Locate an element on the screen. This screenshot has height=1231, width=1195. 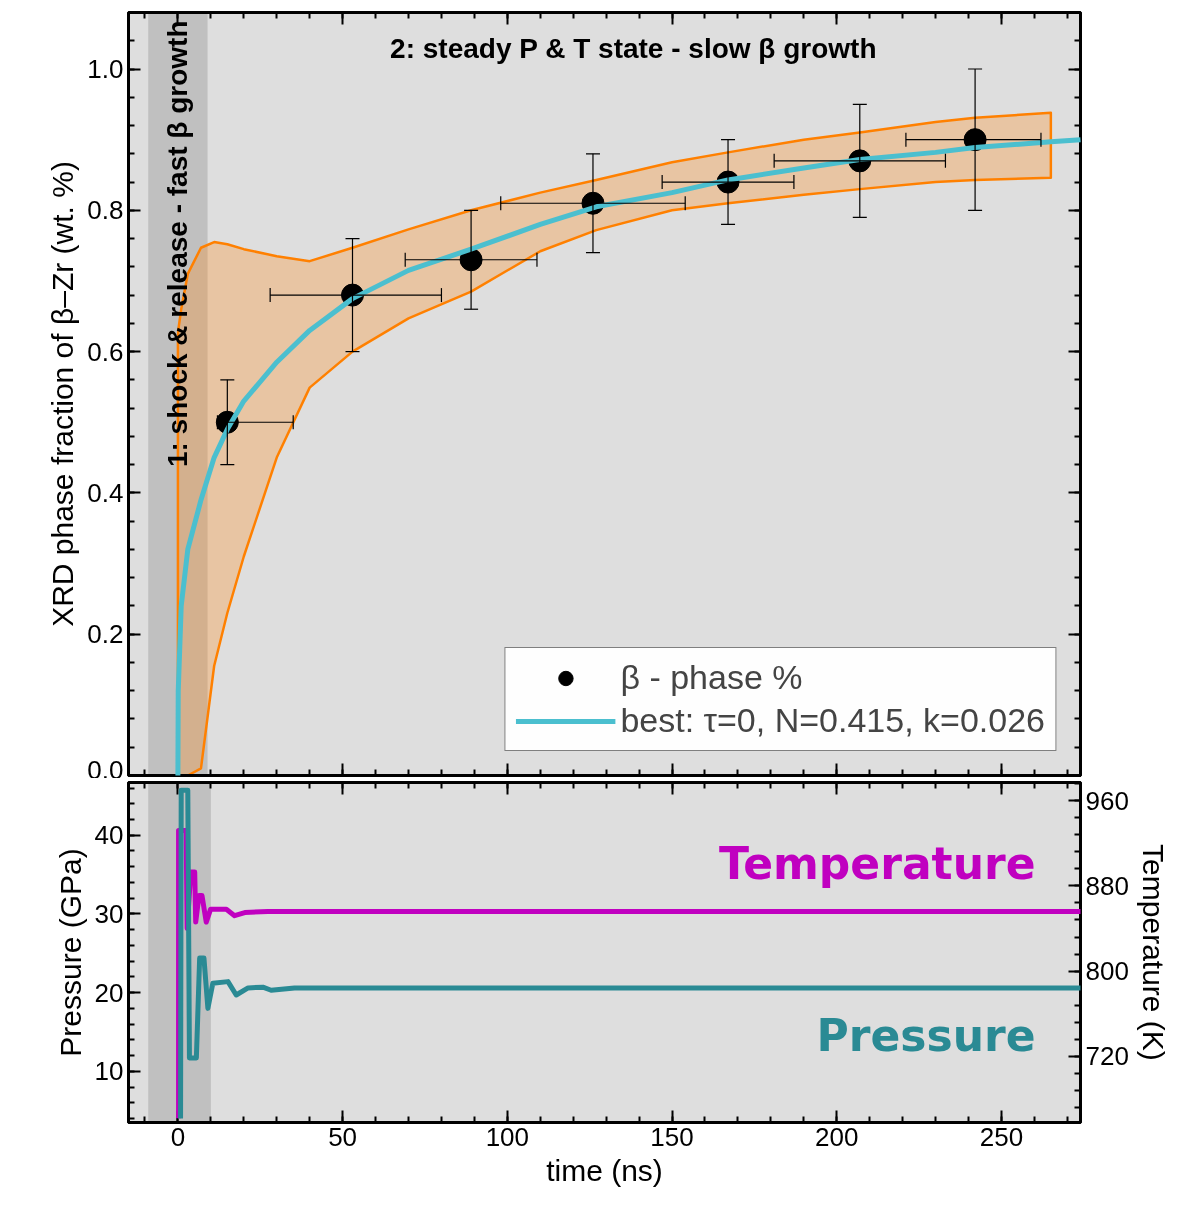
x-tick-label: 200 is located at coordinates (837, 1136).